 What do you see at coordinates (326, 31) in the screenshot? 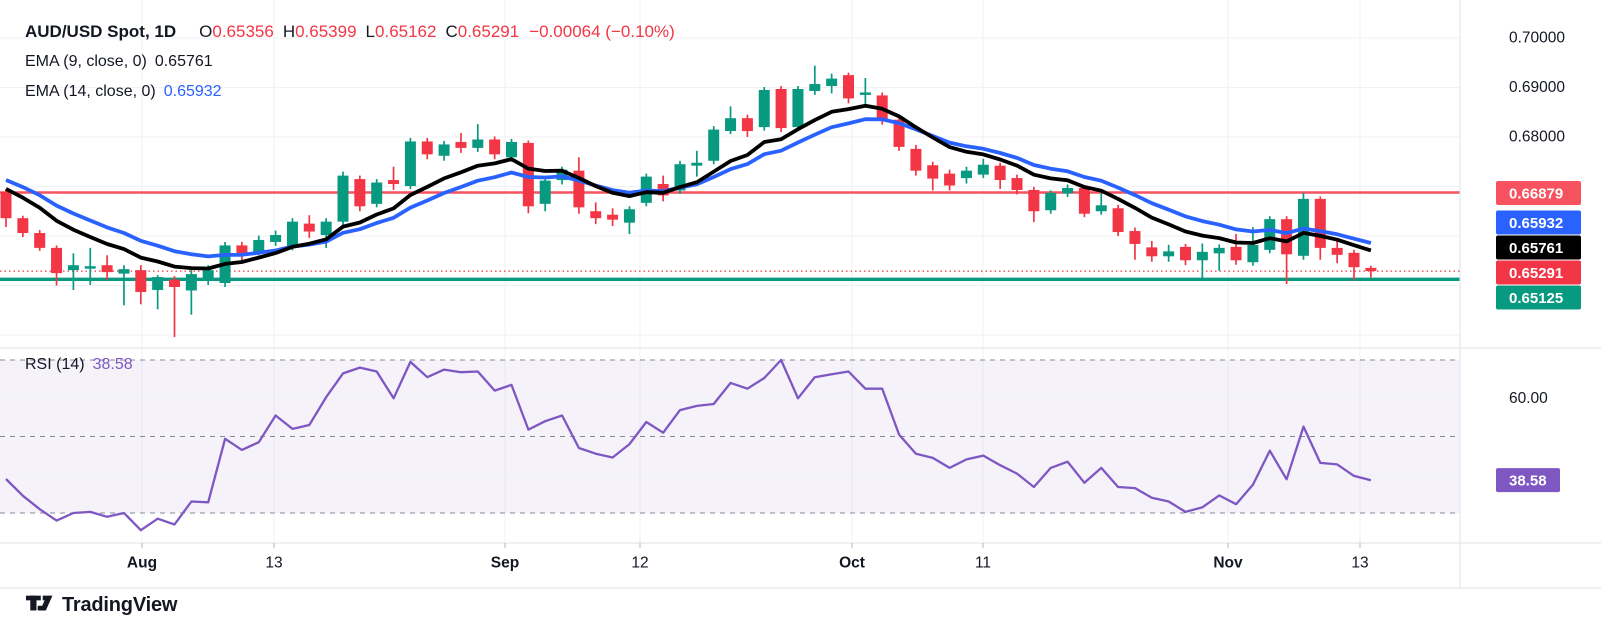
I see `high-value: 0.65399` at bounding box center [326, 31].